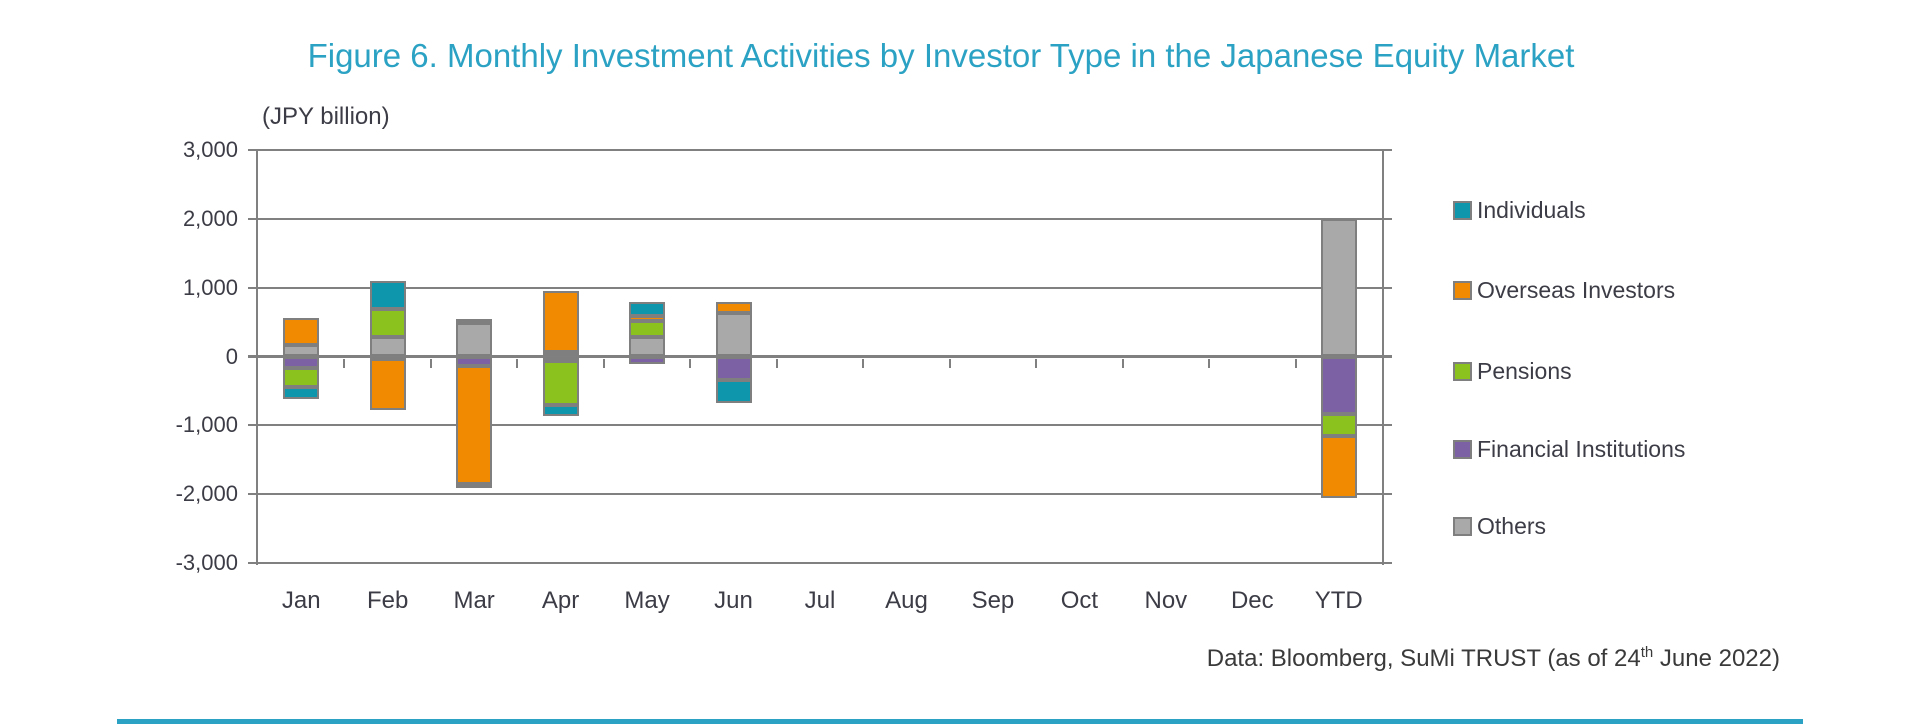  What do you see at coordinates (210, 287) in the screenshot?
I see `y-axis-label: 1,000` at bounding box center [210, 287].